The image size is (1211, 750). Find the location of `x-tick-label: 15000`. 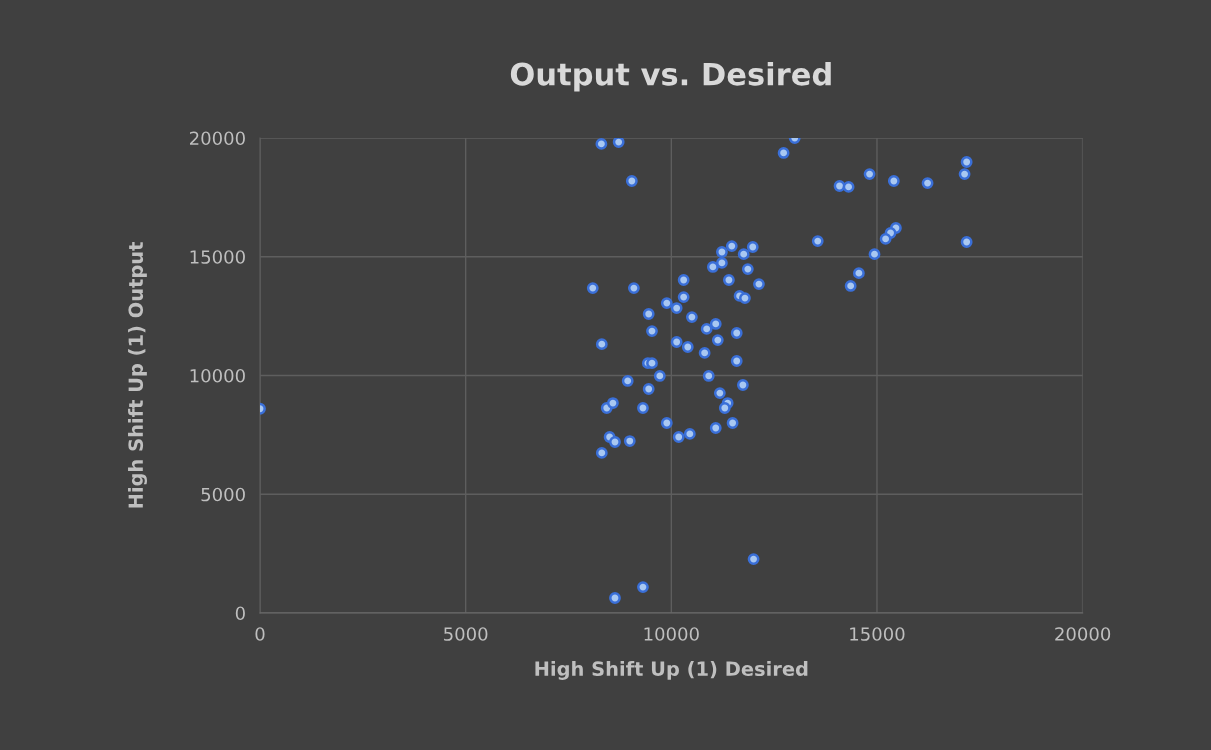

x-tick-label: 15000 is located at coordinates (877, 634).